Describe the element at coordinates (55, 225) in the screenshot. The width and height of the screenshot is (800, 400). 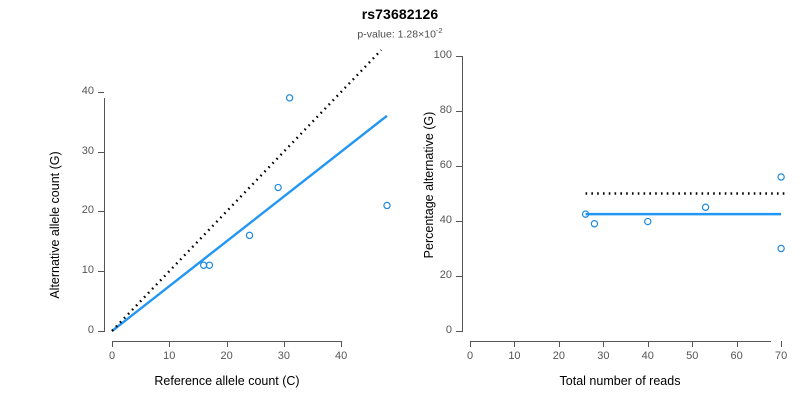
I see `left-y-axis-title: Alternative allele count (G)` at that location.